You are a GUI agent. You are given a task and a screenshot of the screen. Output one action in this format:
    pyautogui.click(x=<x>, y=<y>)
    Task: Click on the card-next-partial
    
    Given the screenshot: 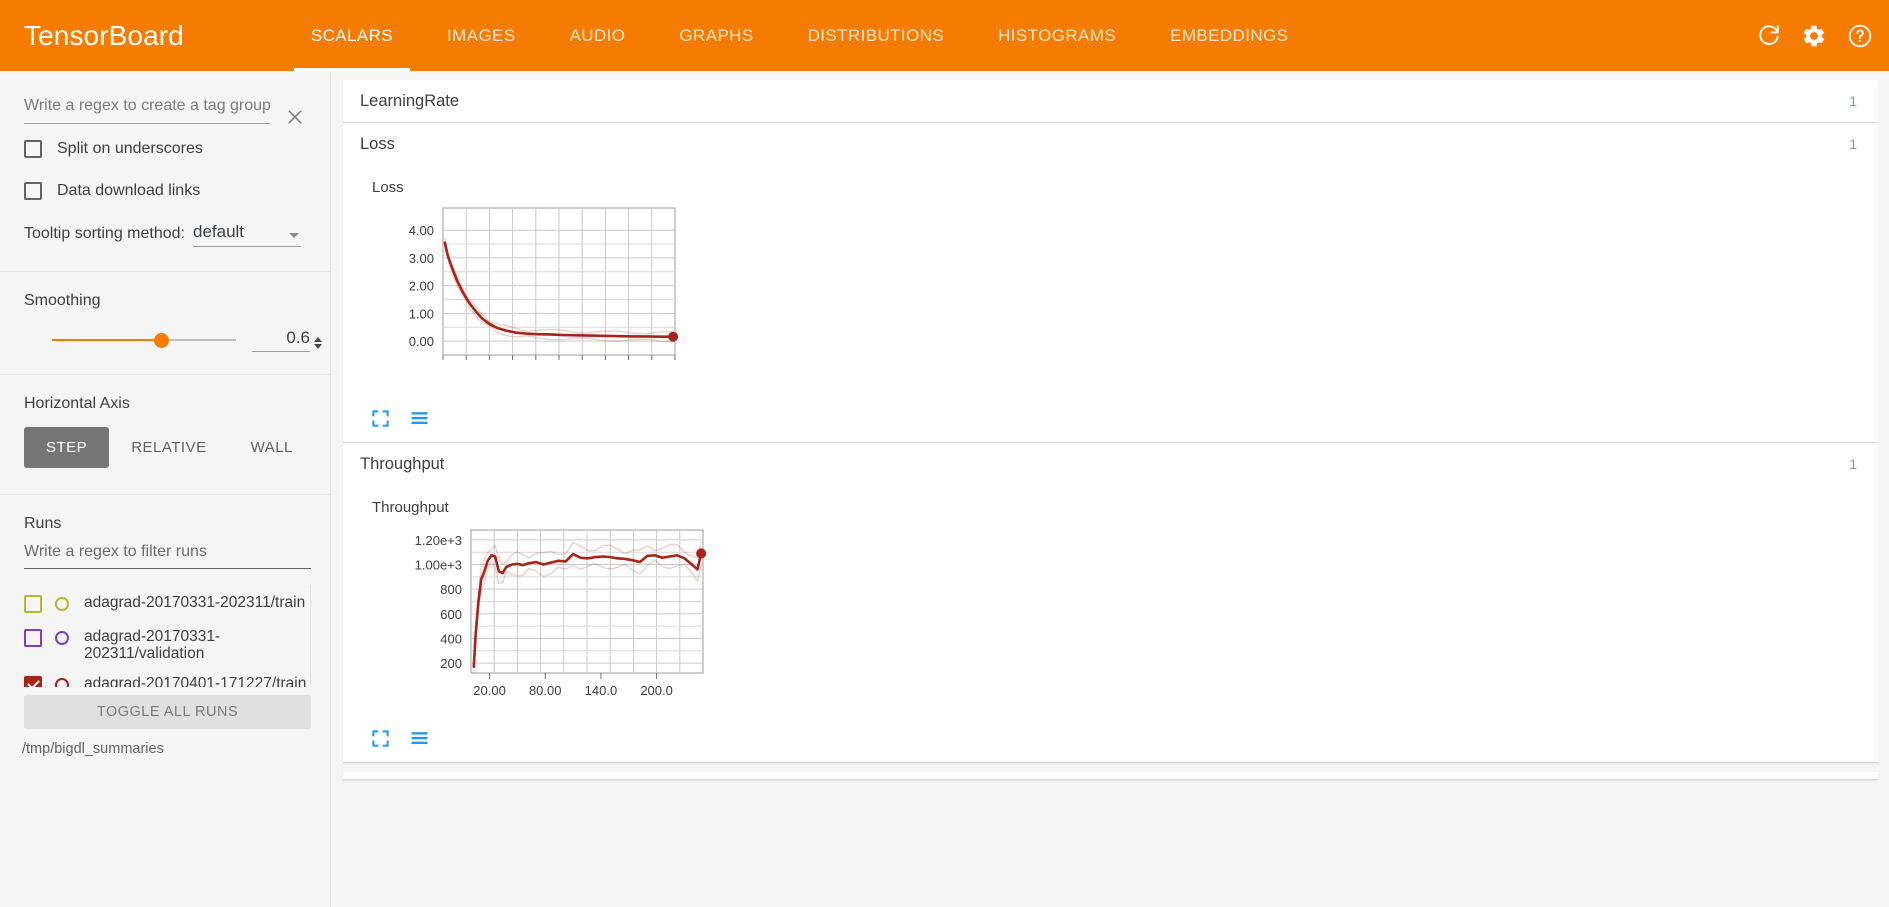 What is the action you would take?
    pyautogui.click(x=1110, y=776)
    